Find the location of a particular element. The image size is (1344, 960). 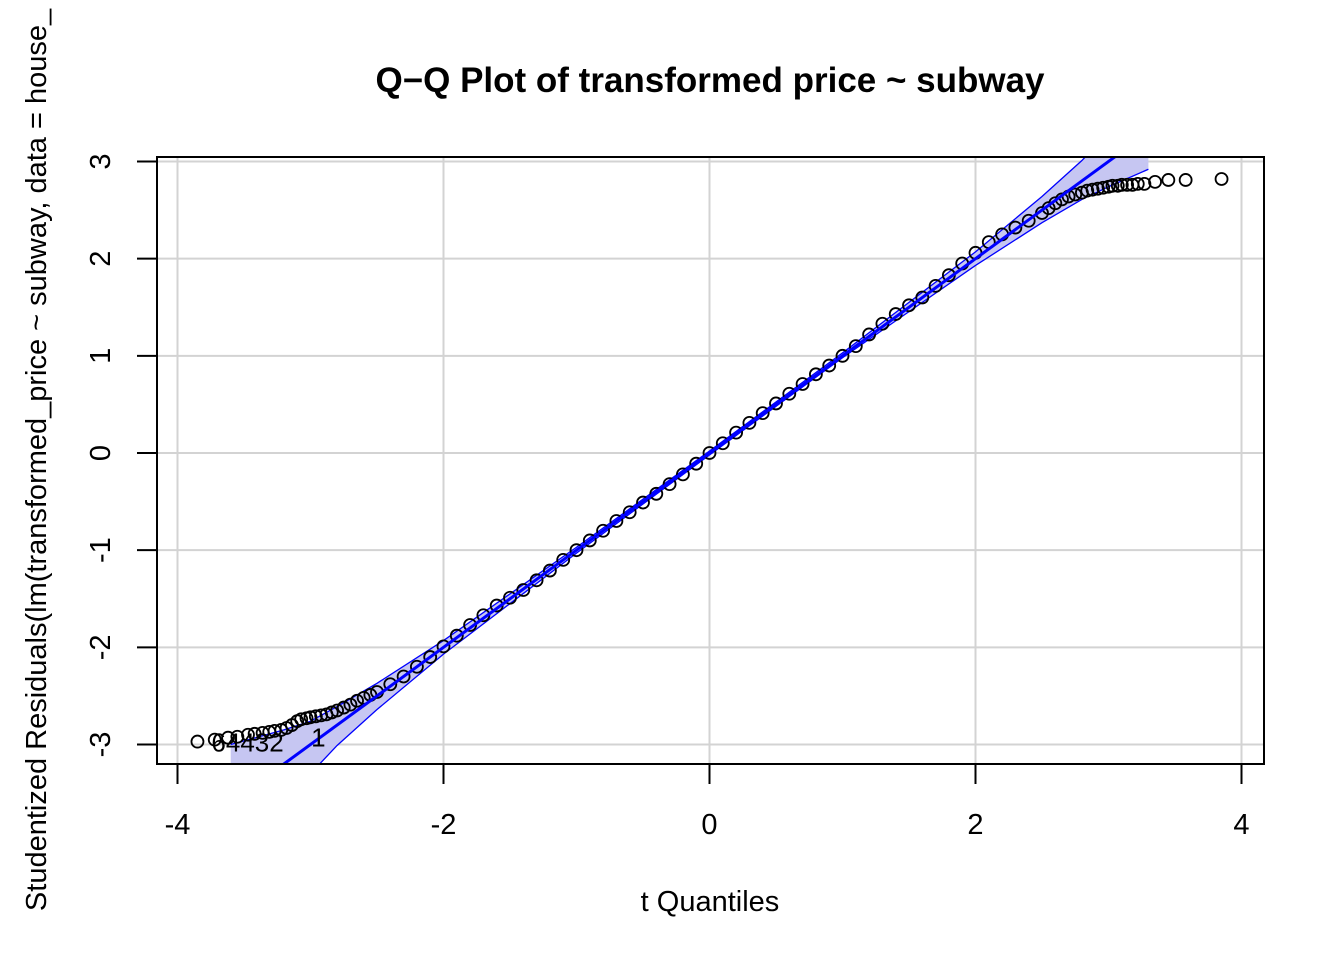

x-axis-label: t Quantiles is located at coordinates (710, 902).